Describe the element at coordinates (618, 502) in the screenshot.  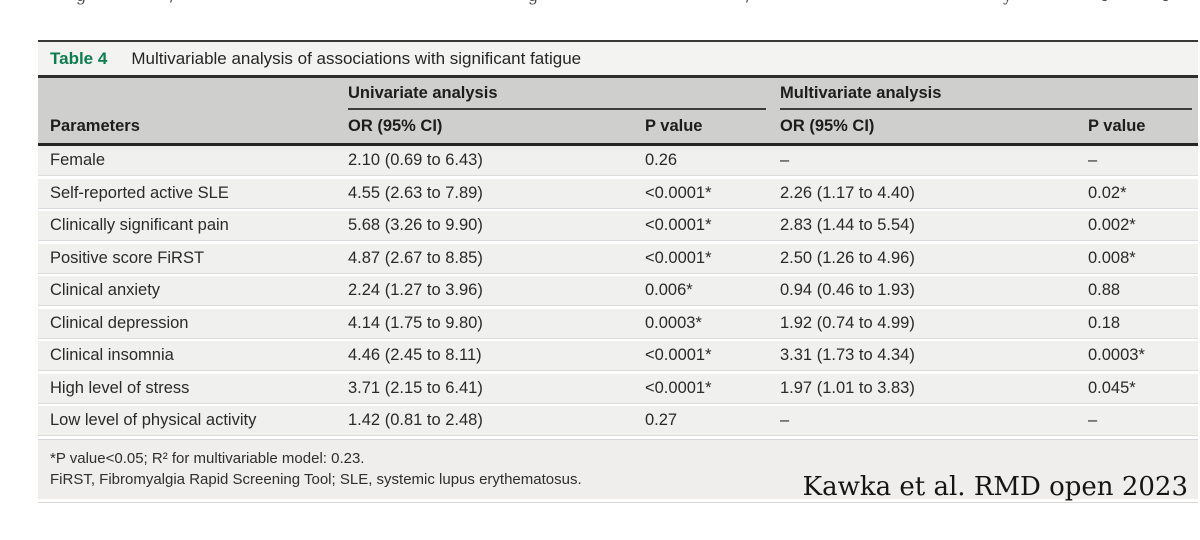
I see `bottom-rule` at that location.